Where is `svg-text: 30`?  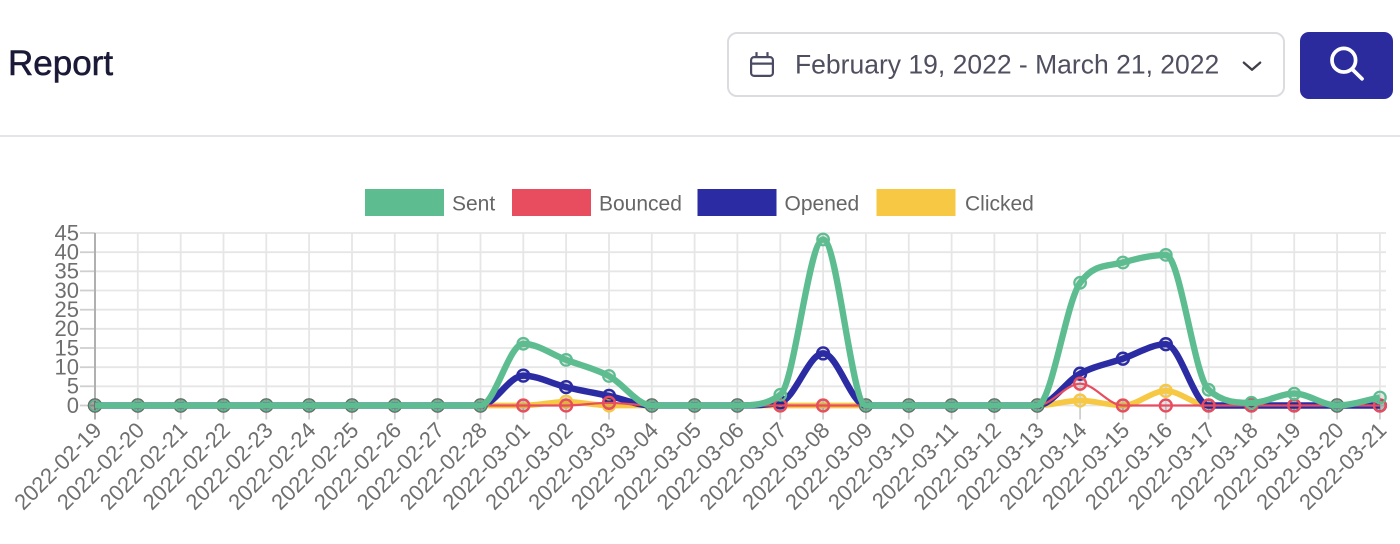 svg-text: 30 is located at coordinates (67, 290).